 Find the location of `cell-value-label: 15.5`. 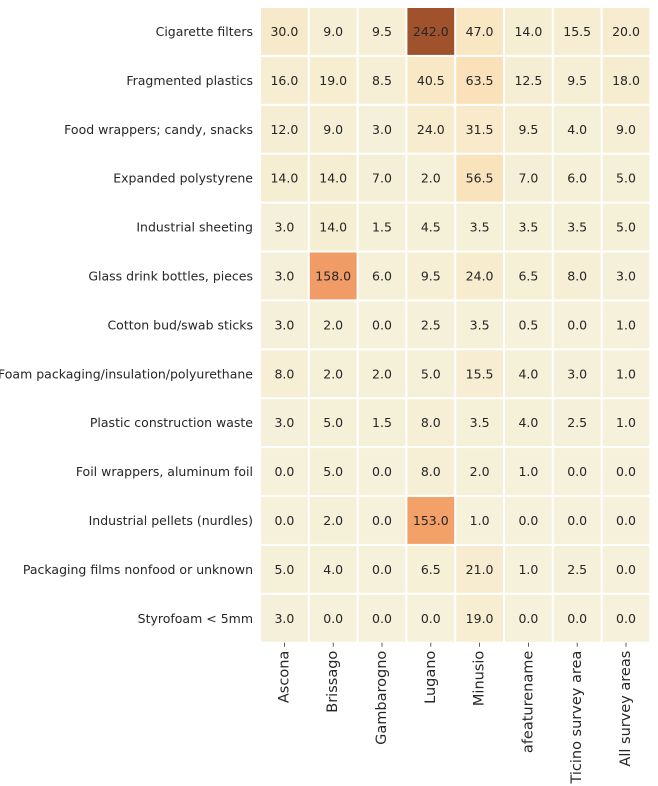

cell-value-label: 15.5 is located at coordinates (480, 373).